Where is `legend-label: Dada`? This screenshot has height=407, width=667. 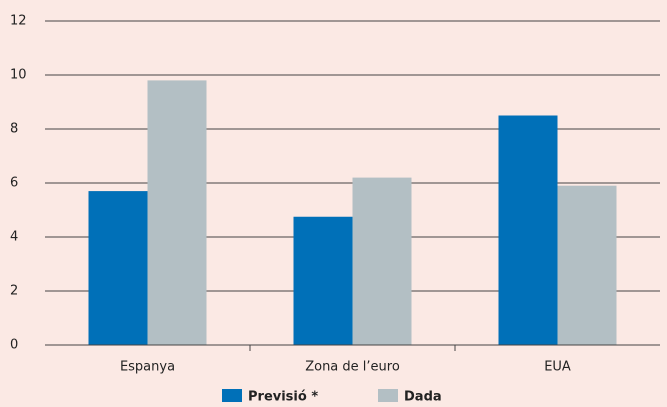
legend-label: Dada is located at coordinates (423, 397).